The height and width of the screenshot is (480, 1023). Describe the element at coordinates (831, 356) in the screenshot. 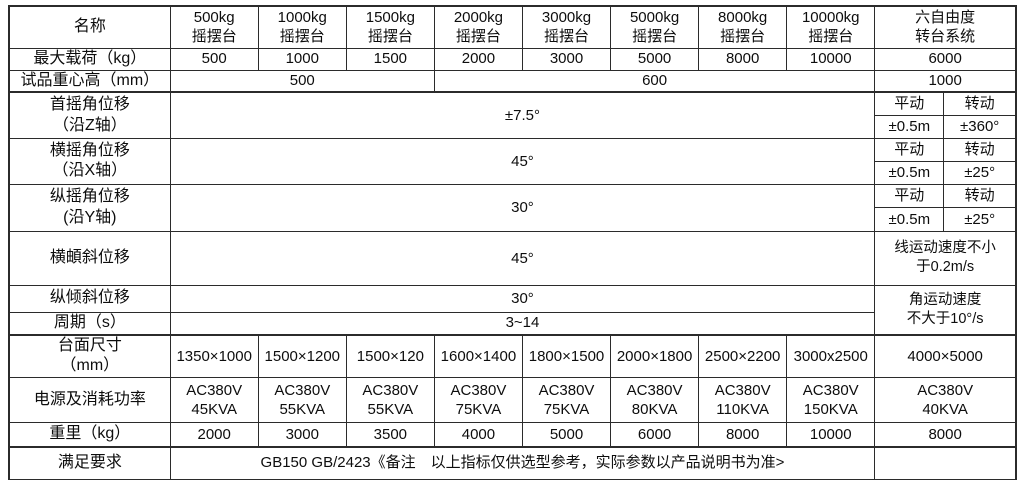

I see `cell-value: 3000x2500` at that location.